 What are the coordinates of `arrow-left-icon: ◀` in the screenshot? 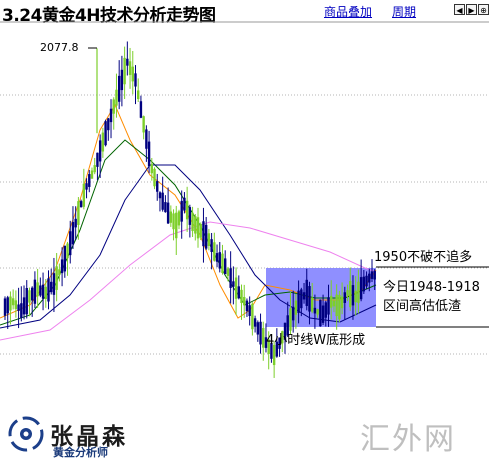 It's located at (459, 9).